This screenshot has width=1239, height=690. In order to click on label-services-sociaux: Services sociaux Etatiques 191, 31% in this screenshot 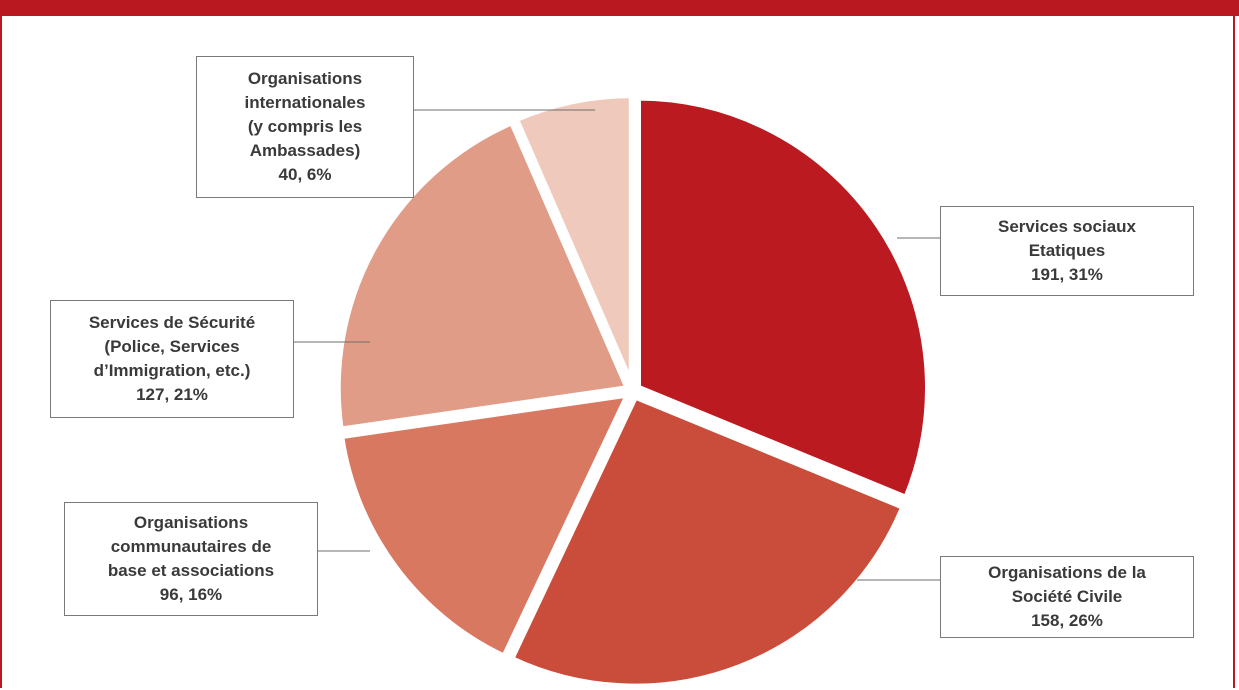, I will do `click(1067, 251)`.